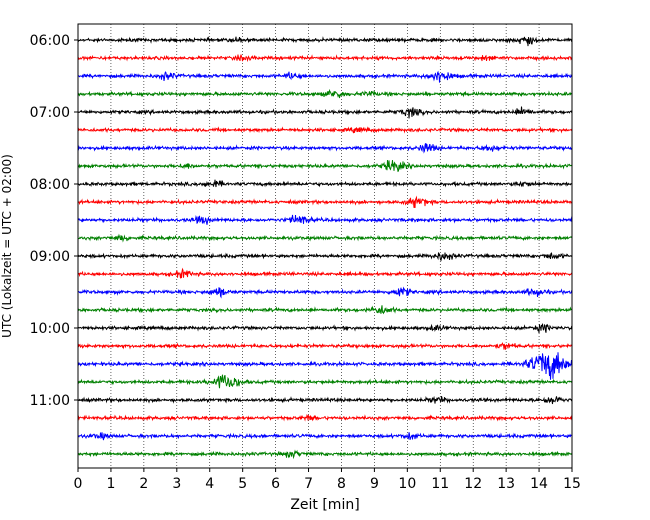  Describe the element at coordinates (407, 484) in the screenshot. I see `x-tick-label: 10` at that location.